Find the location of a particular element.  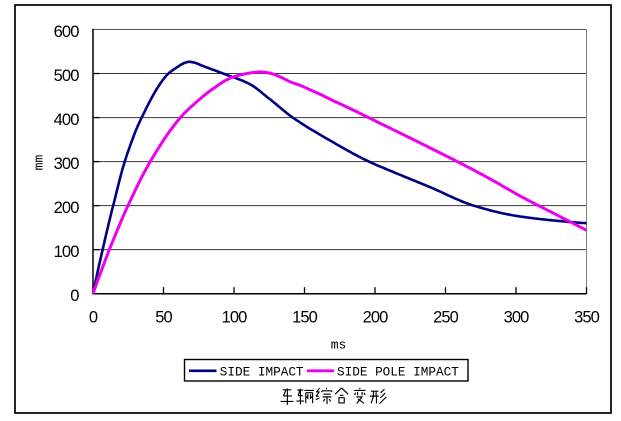

svg-text: 600 is located at coordinates (67, 32).